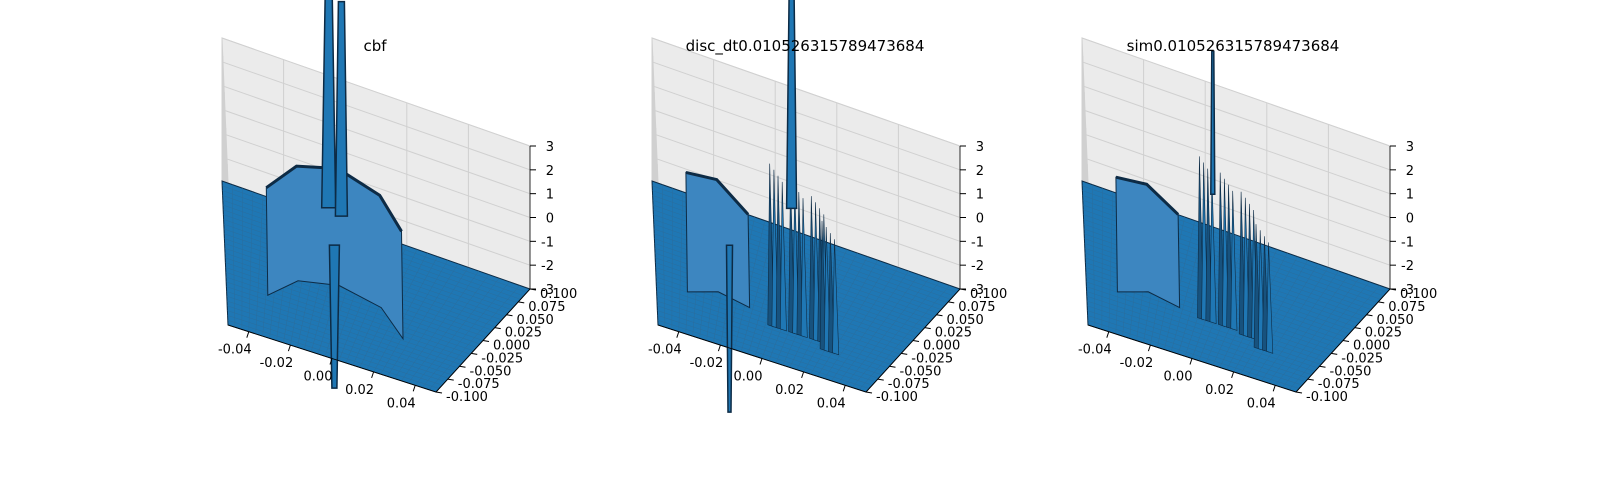 This screenshot has height=480, width=1600. What do you see at coordinates (277, 363) in the screenshot?
I see `x-tick-label: -0.02` at bounding box center [277, 363].